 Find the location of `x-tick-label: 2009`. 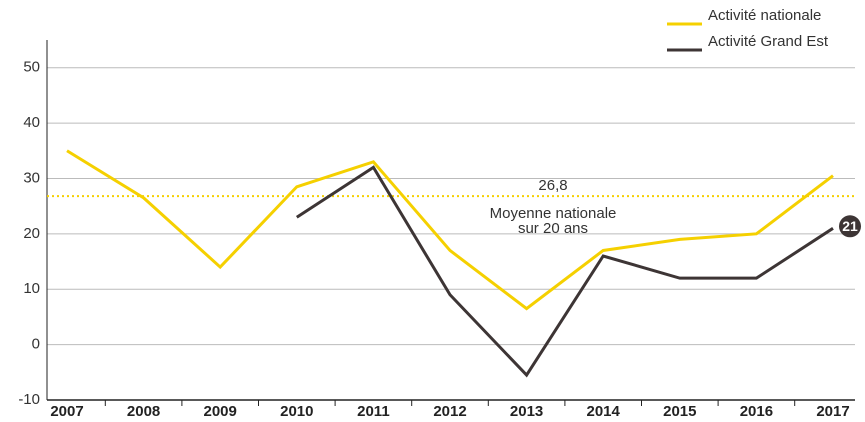

x-tick-label: 2009 is located at coordinates (220, 411).